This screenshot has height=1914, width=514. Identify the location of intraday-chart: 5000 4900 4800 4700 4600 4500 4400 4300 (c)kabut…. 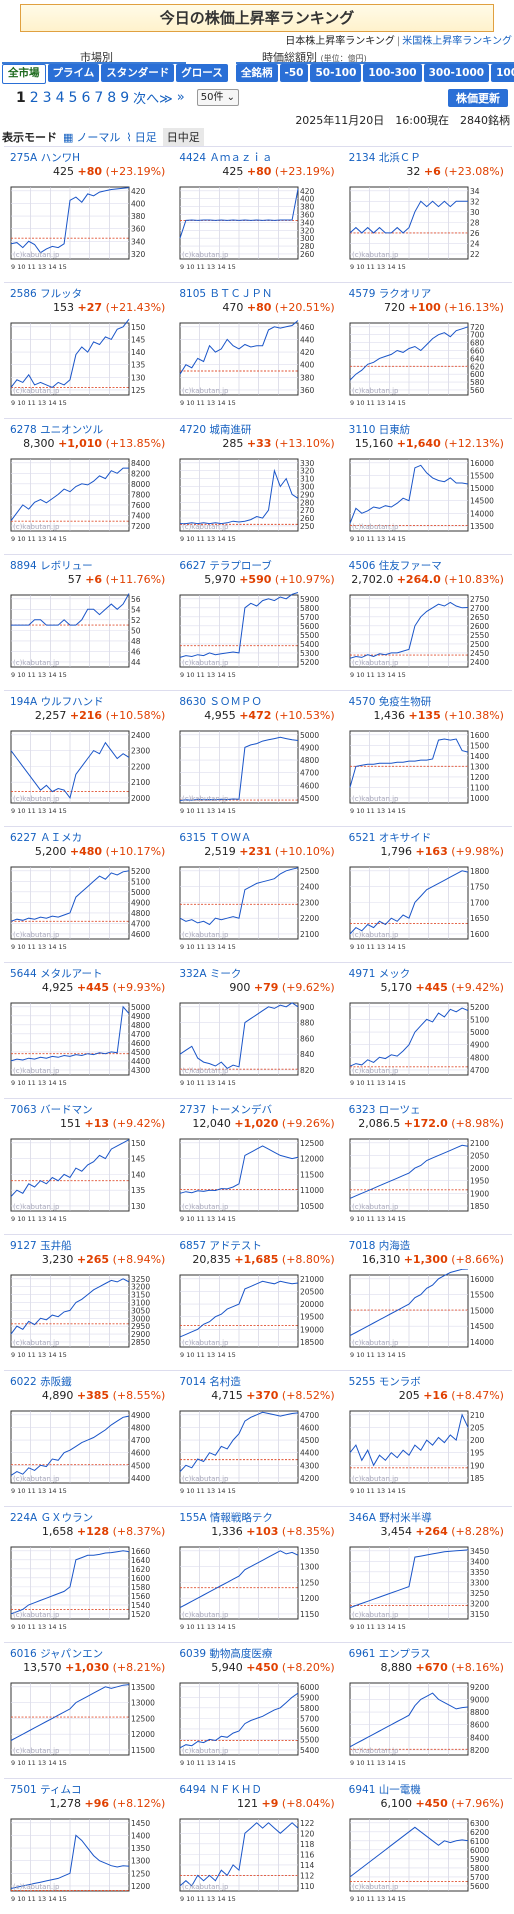
(86, 1043).